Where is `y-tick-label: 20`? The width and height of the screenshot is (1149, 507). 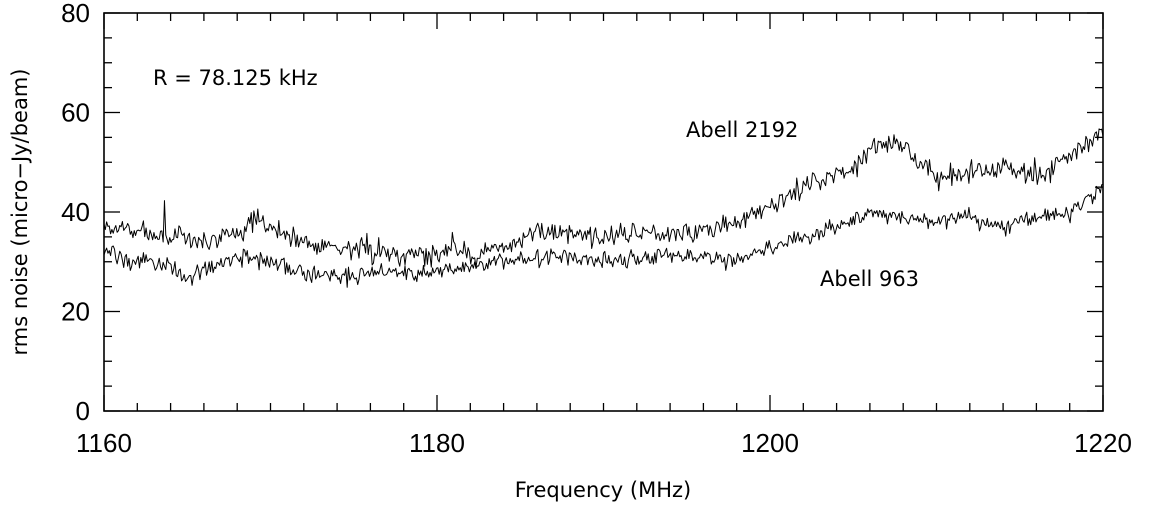 y-tick-label: 20 is located at coordinates (75, 312).